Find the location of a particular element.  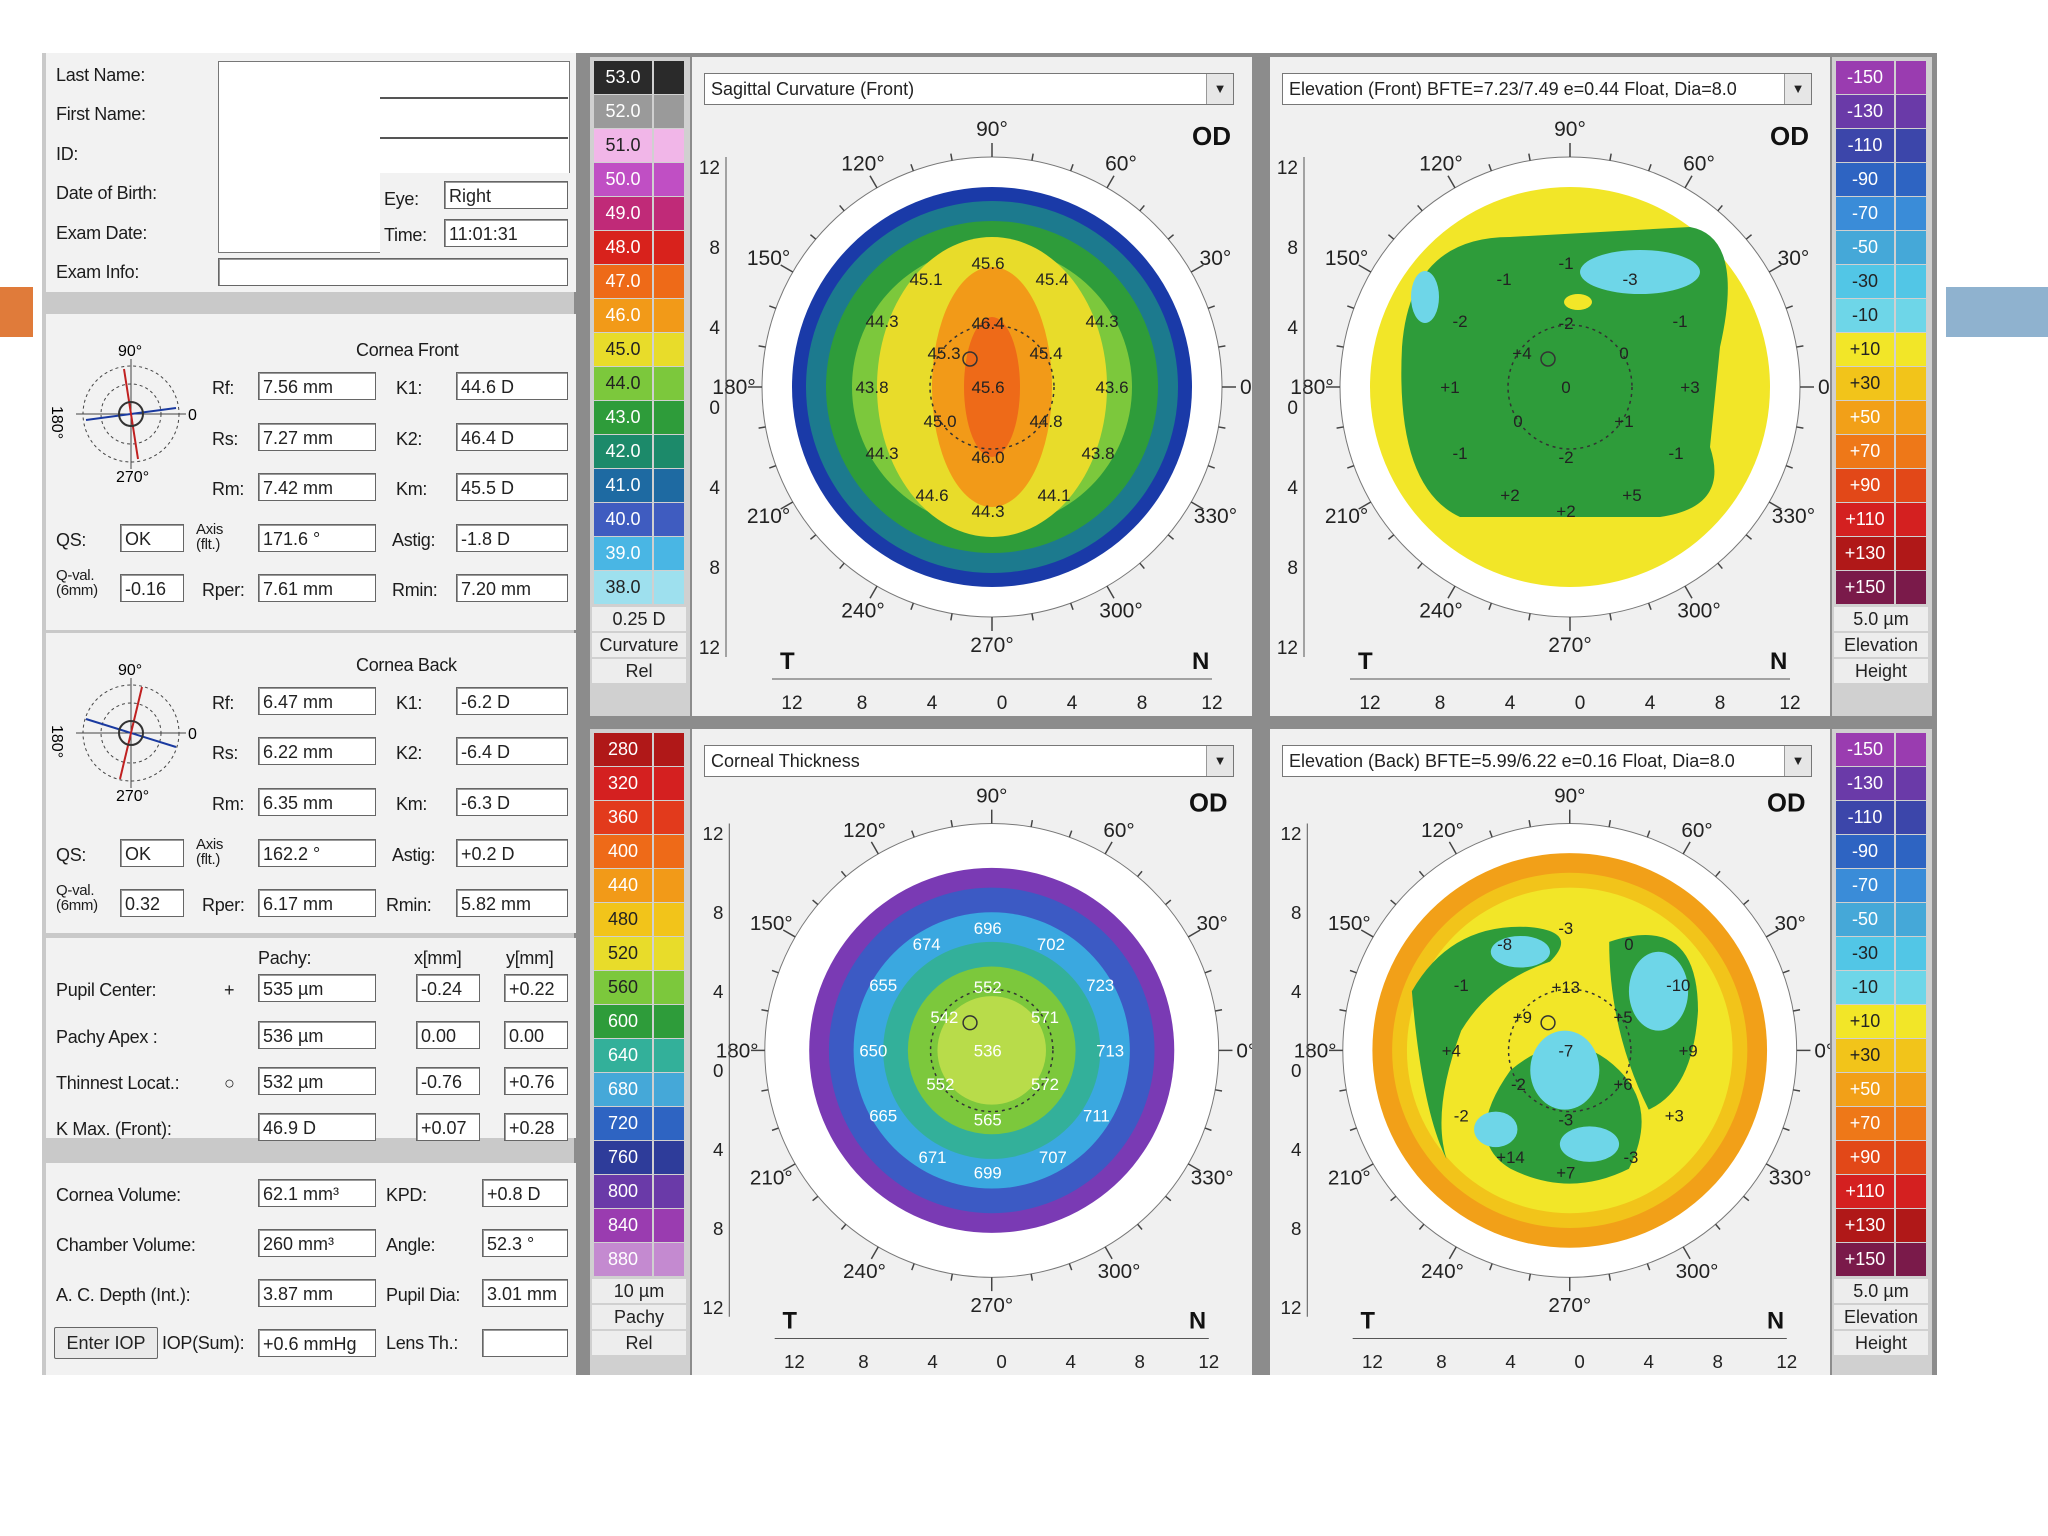

exam-info-field is located at coordinates (393, 272).